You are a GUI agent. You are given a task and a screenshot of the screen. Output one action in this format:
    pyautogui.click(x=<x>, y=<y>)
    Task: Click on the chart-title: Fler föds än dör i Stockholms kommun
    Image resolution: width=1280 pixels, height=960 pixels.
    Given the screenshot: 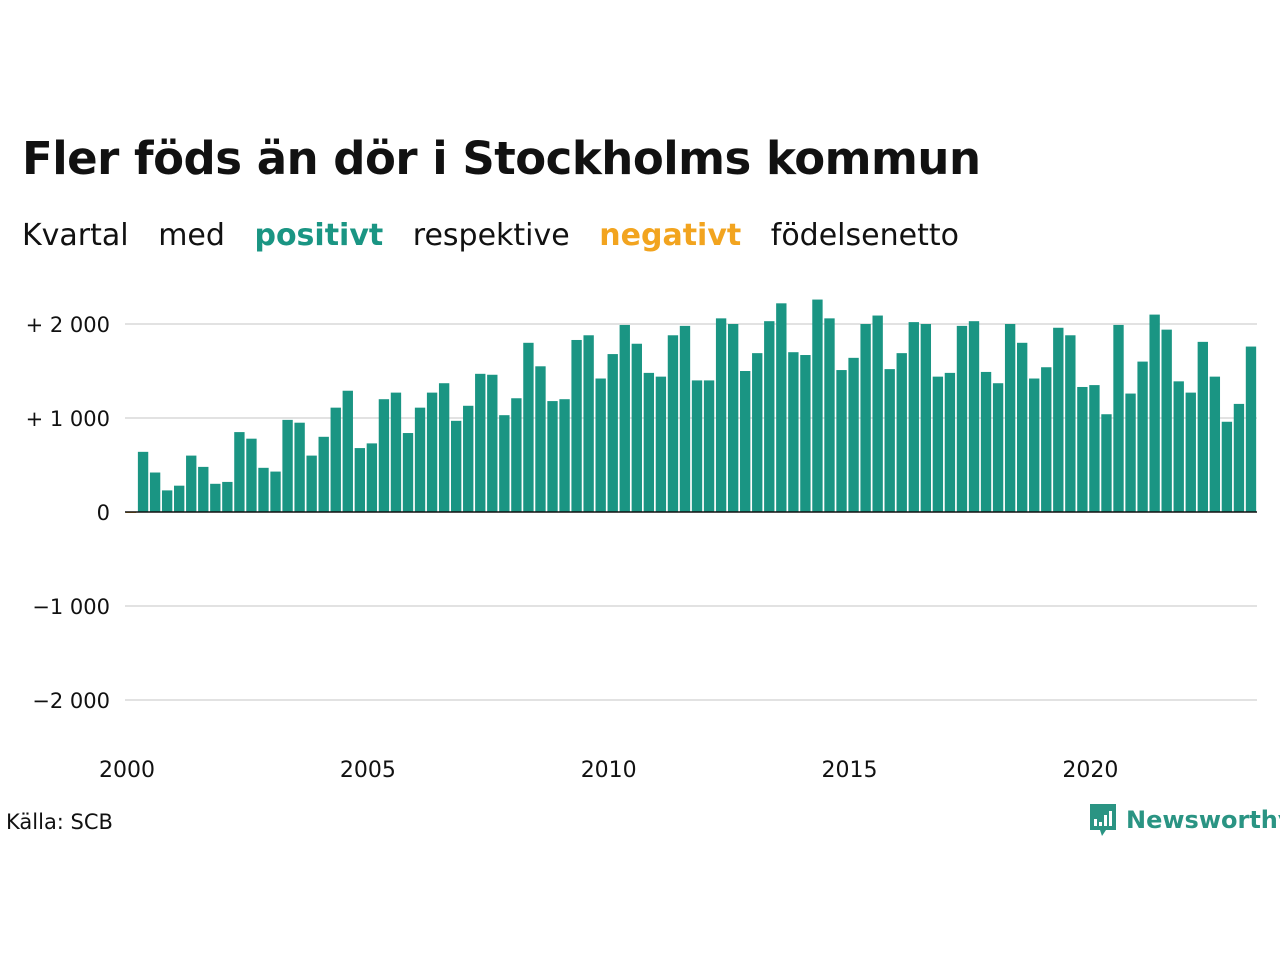 What is the action you would take?
    pyautogui.click(x=501, y=158)
    